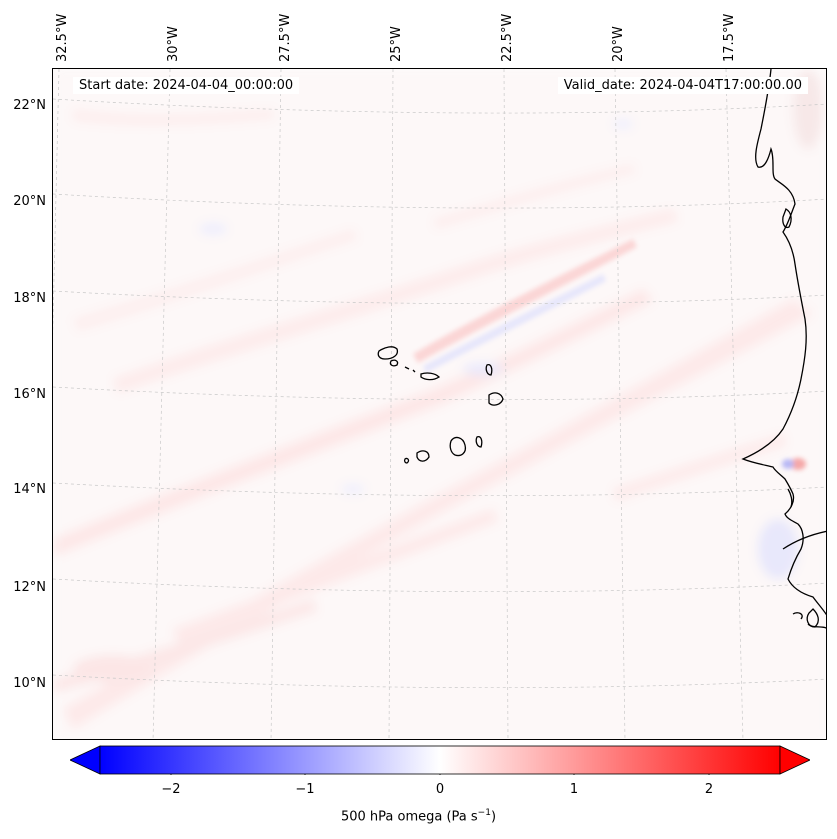 This screenshot has height=839, width=837. What do you see at coordinates (186, 85) in the screenshot?
I see `start-date-label: Start date: 2024-04-04_00:00:00` at bounding box center [186, 85].